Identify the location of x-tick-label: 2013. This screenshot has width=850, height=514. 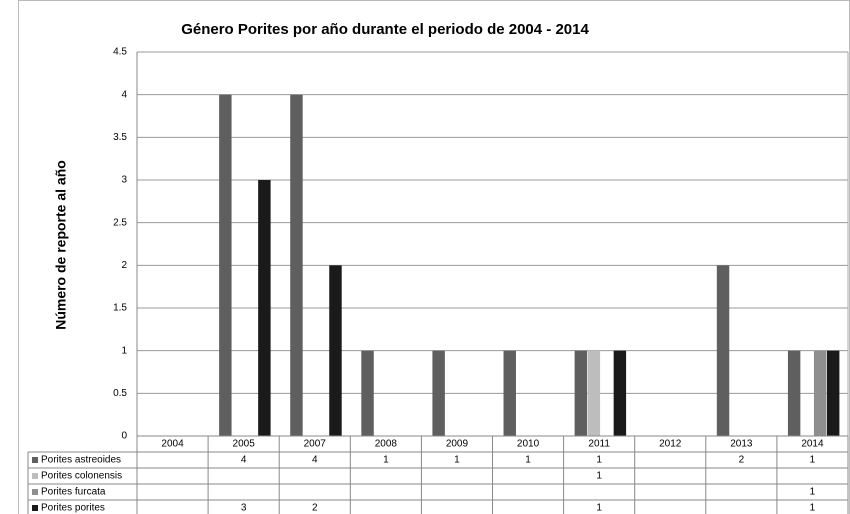
(741, 444).